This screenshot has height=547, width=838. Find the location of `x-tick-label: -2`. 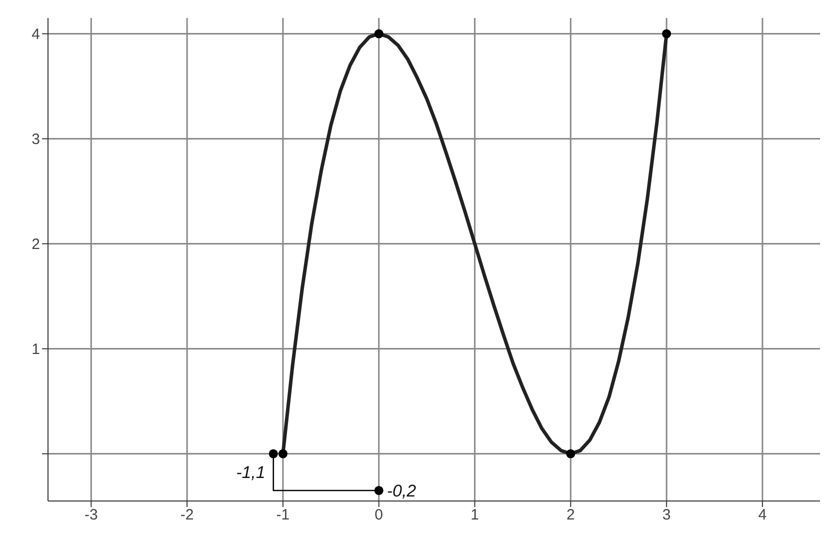

x-tick-label: -2 is located at coordinates (187, 515).